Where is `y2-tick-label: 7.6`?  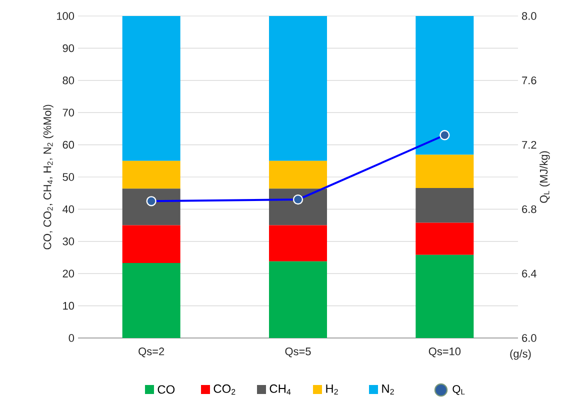
y2-tick-label: 7.6 is located at coordinates (529, 80).